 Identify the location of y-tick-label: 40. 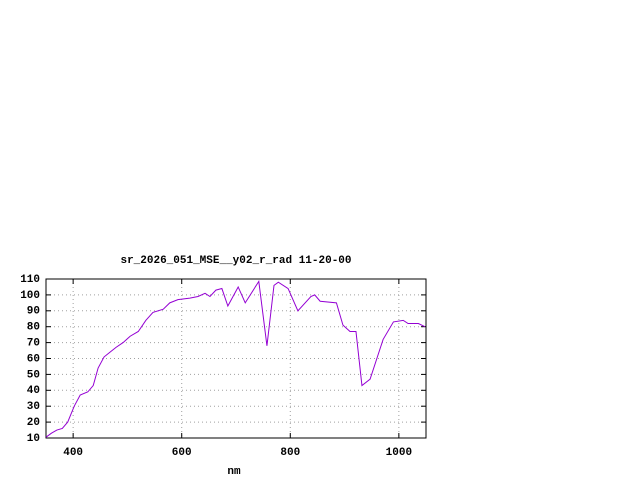
(33, 391).